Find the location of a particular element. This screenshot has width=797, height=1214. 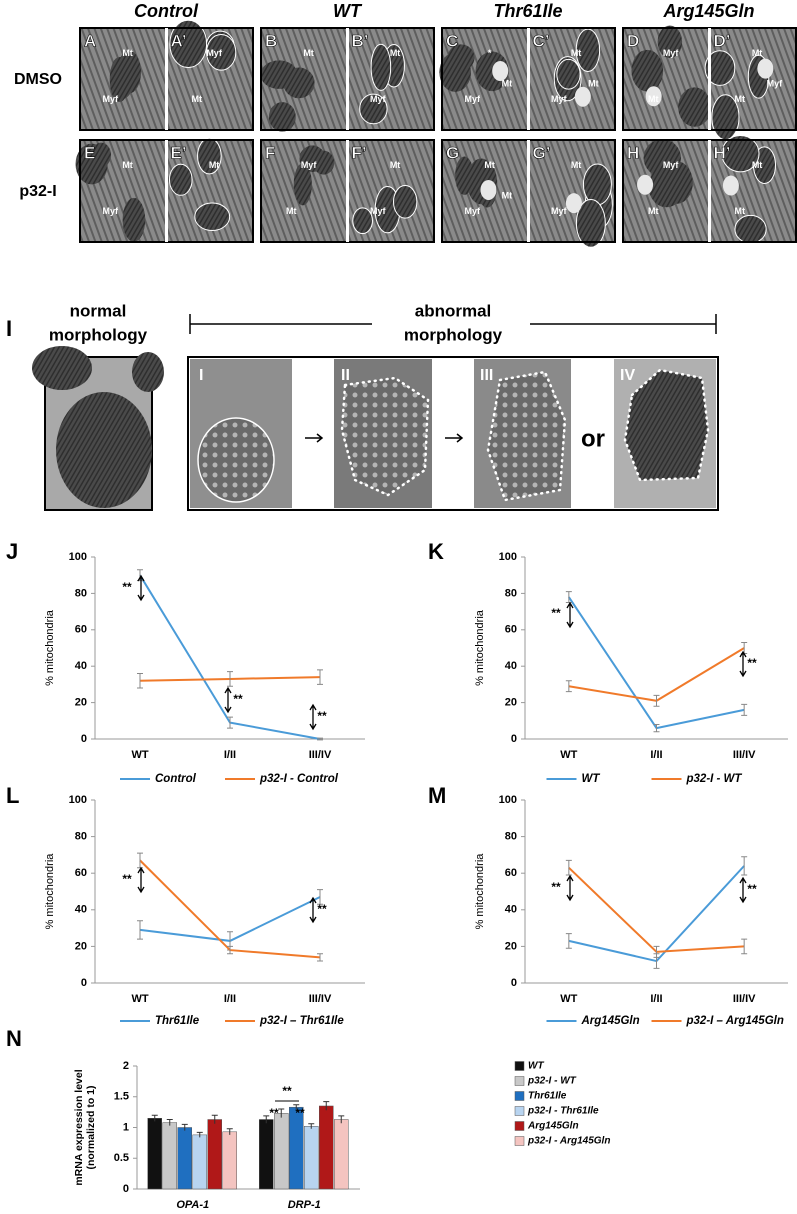

panel-letter: B’ is located at coordinates (360, 40).